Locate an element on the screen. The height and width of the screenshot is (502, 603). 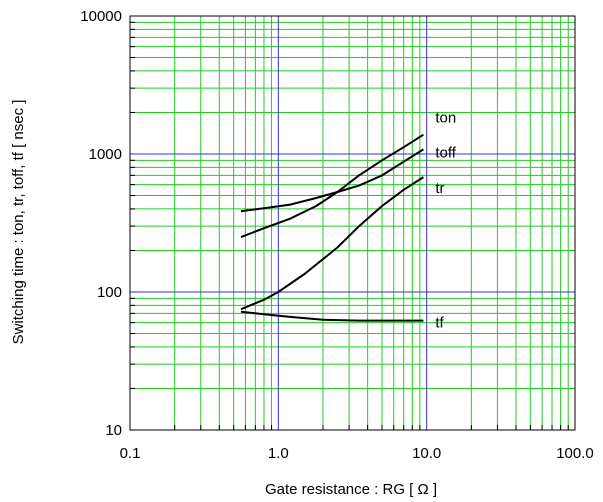
y-tick-label: 100 is located at coordinates (109, 292).